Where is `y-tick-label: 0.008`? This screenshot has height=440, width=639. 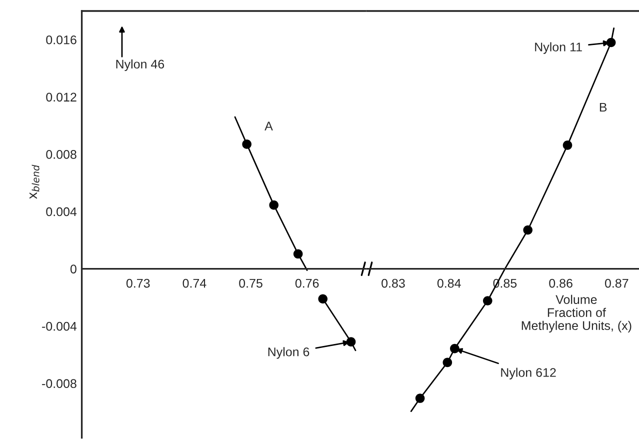
y-tick-label: 0.008 is located at coordinates (61, 154).